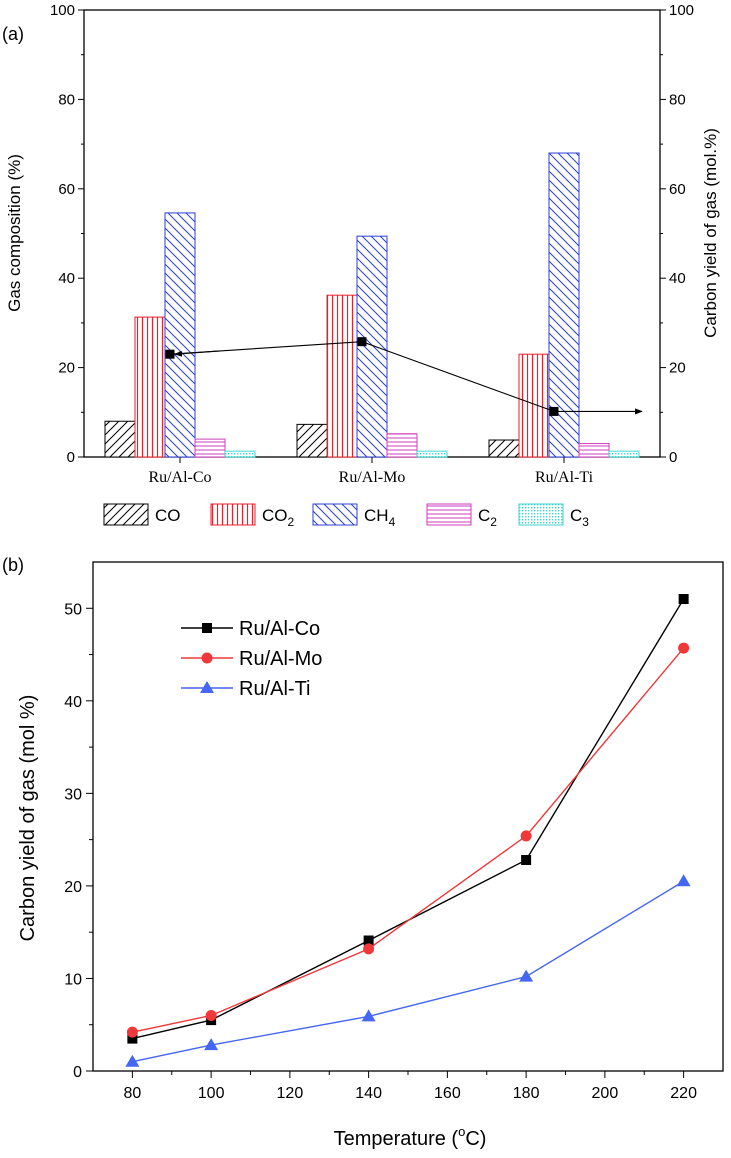  What do you see at coordinates (504, 448) in the screenshot?
I see `bar-co-ru-al-ti` at bounding box center [504, 448].